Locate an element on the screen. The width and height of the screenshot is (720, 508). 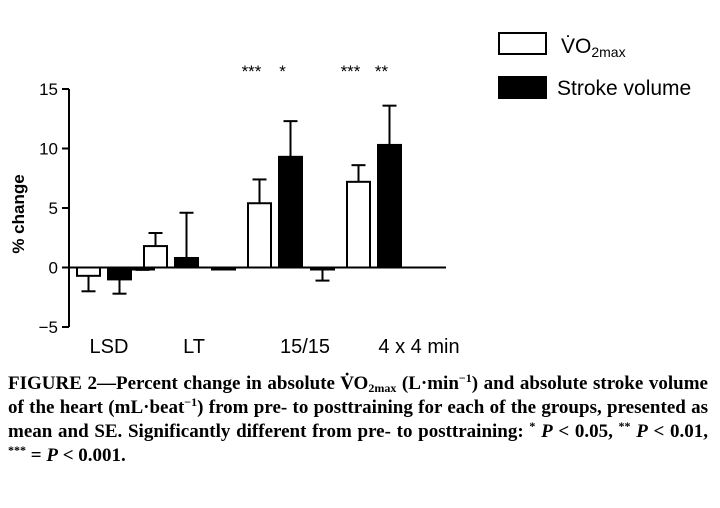
x-category-label: LSD is located at coordinates (109, 347).